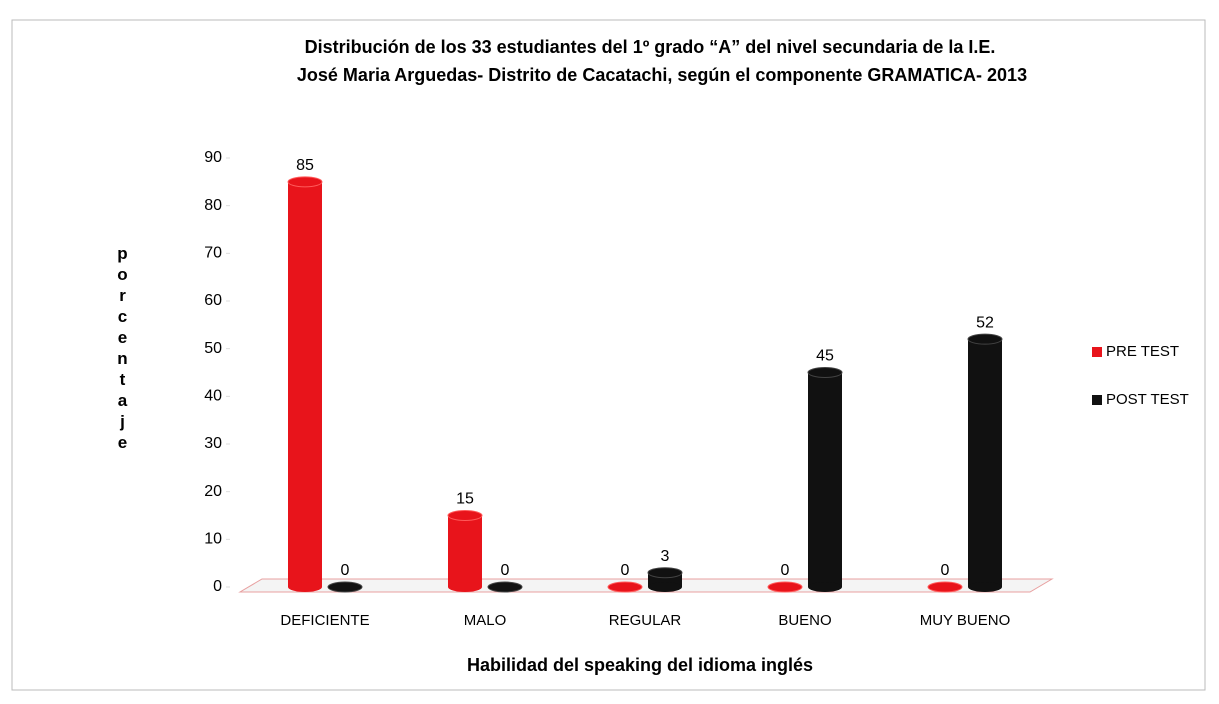 This screenshot has height=704, width=1219. What do you see at coordinates (213, 348) in the screenshot?
I see `y-tick-label: 50` at bounding box center [213, 348].